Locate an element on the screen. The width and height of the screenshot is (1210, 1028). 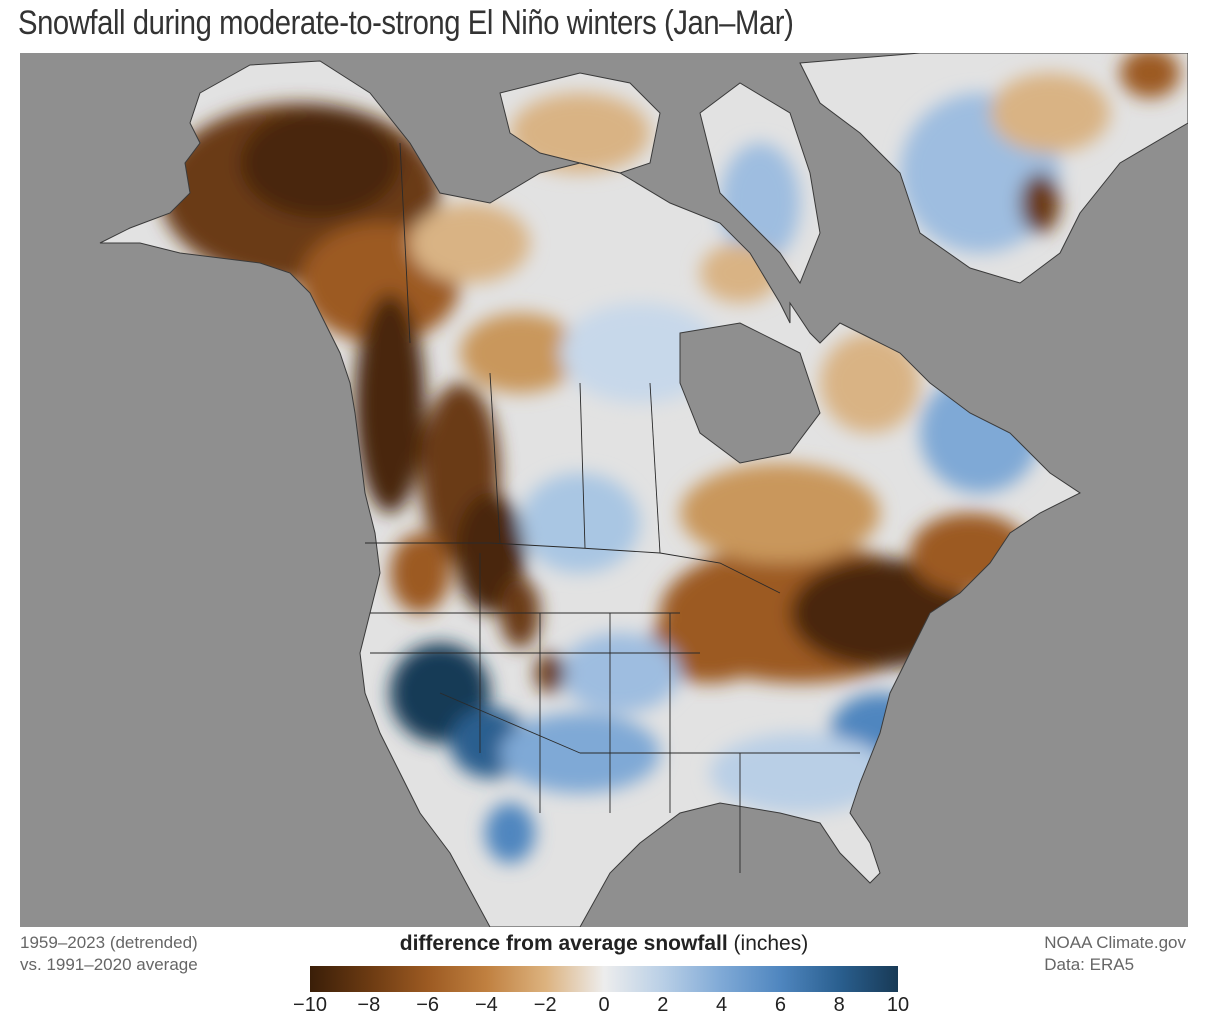
tick-label: 2 is located at coordinates (663, 1005).